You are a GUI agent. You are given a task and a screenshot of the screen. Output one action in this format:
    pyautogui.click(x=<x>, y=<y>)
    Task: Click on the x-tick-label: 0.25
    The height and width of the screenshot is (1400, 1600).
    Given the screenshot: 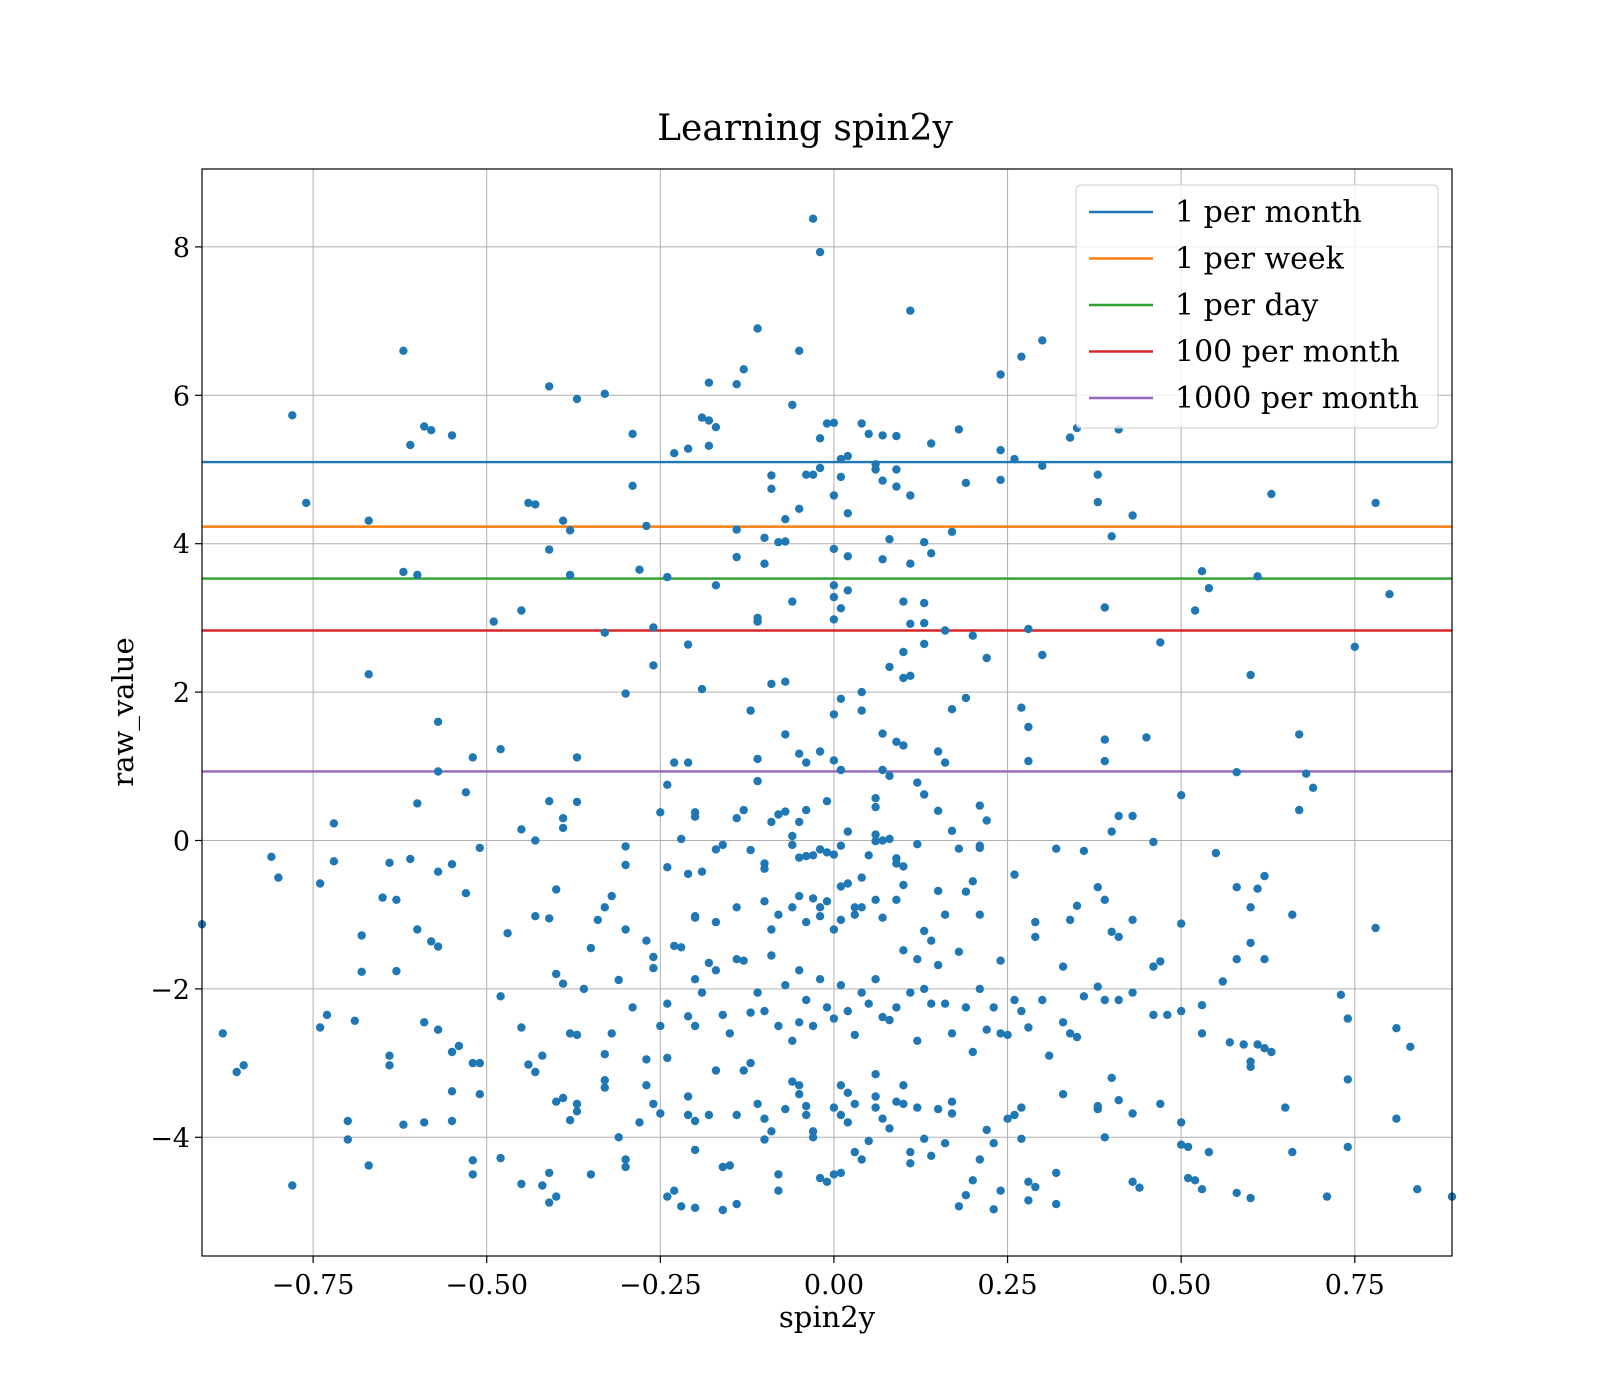 What is the action you would take?
    pyautogui.click(x=1007, y=1285)
    